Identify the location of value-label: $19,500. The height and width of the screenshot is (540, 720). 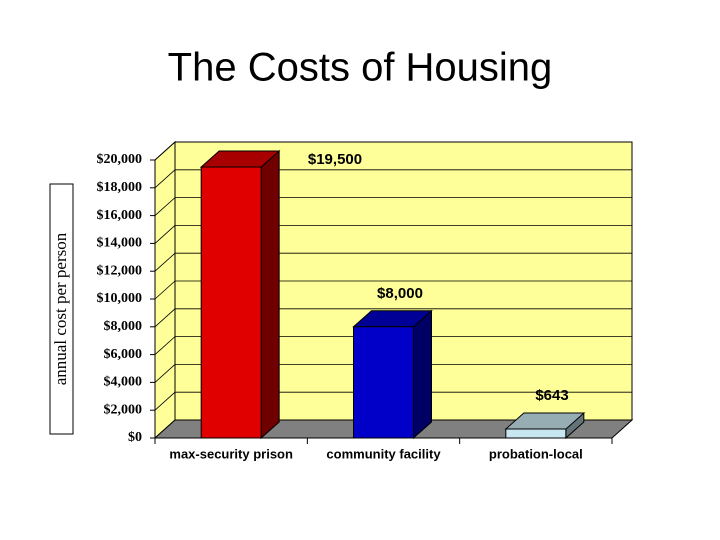
(335, 159).